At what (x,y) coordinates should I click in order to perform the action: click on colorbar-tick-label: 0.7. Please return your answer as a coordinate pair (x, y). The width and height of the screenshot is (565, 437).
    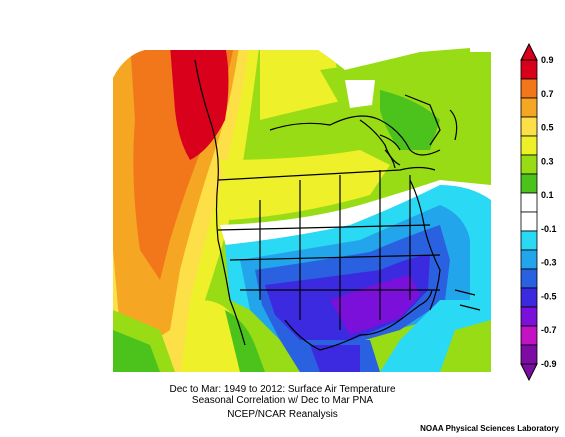
    Looking at the image, I should click on (547, 94).